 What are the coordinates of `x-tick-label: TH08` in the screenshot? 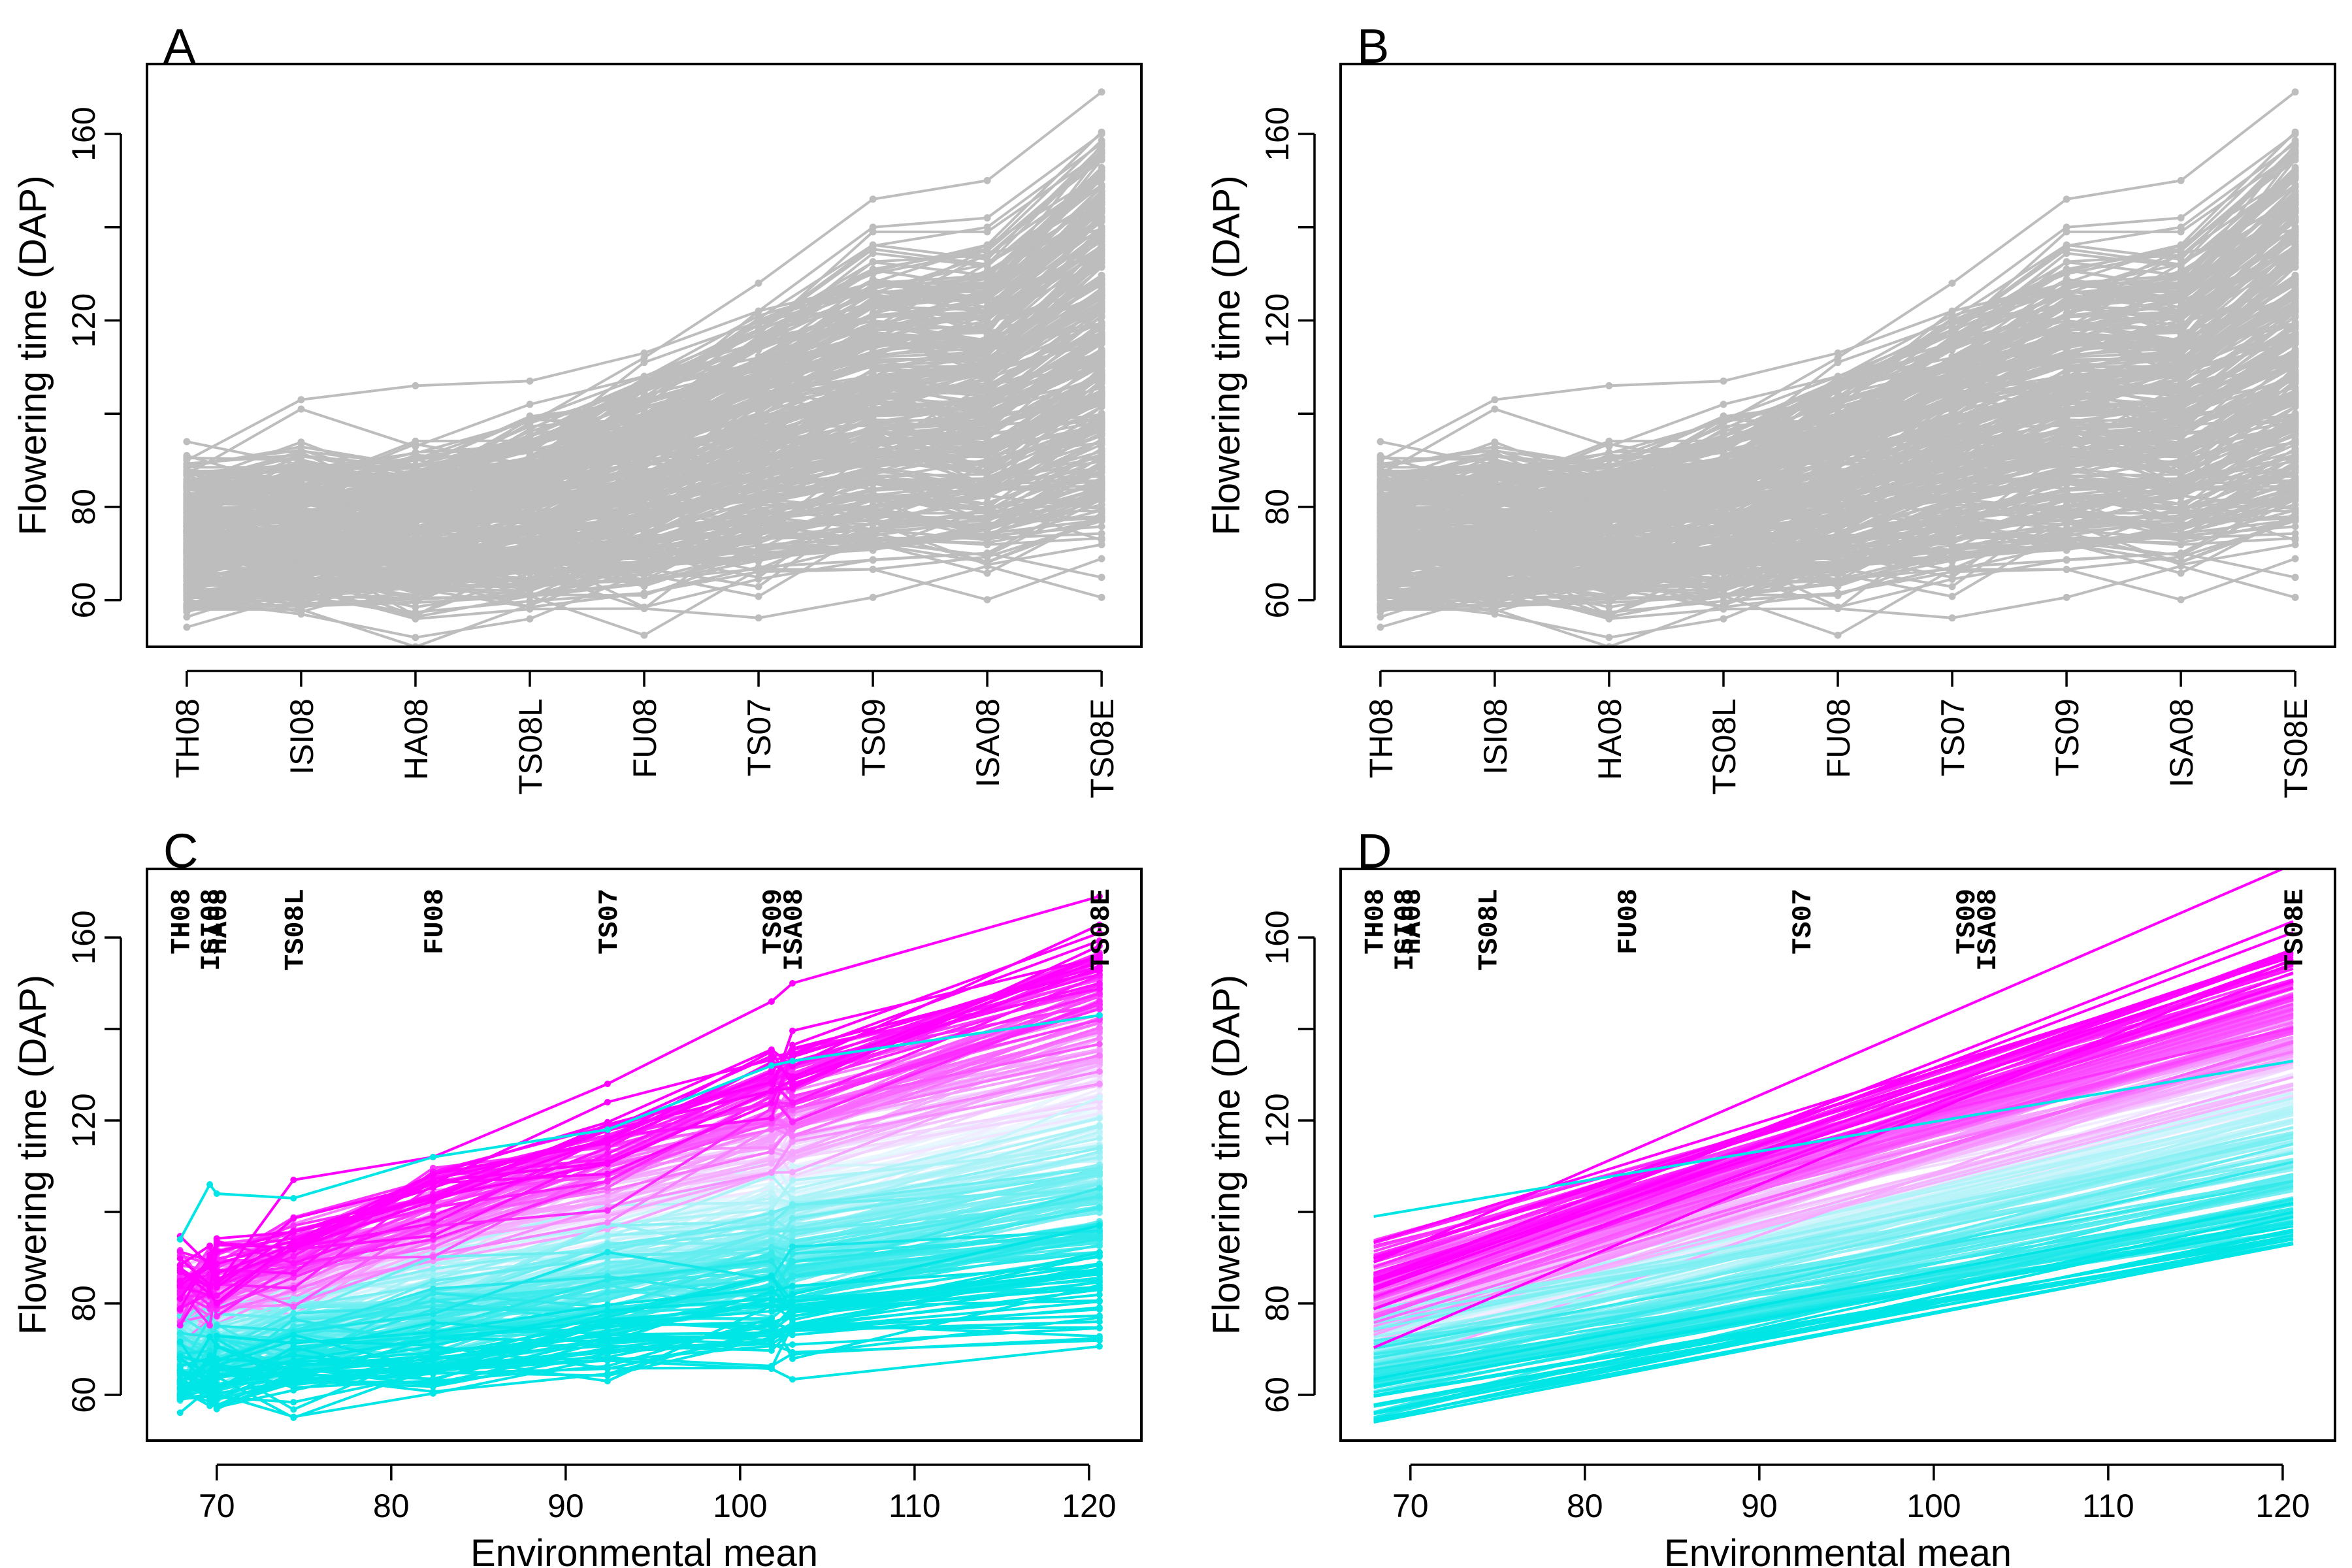 It's located at (187, 738).